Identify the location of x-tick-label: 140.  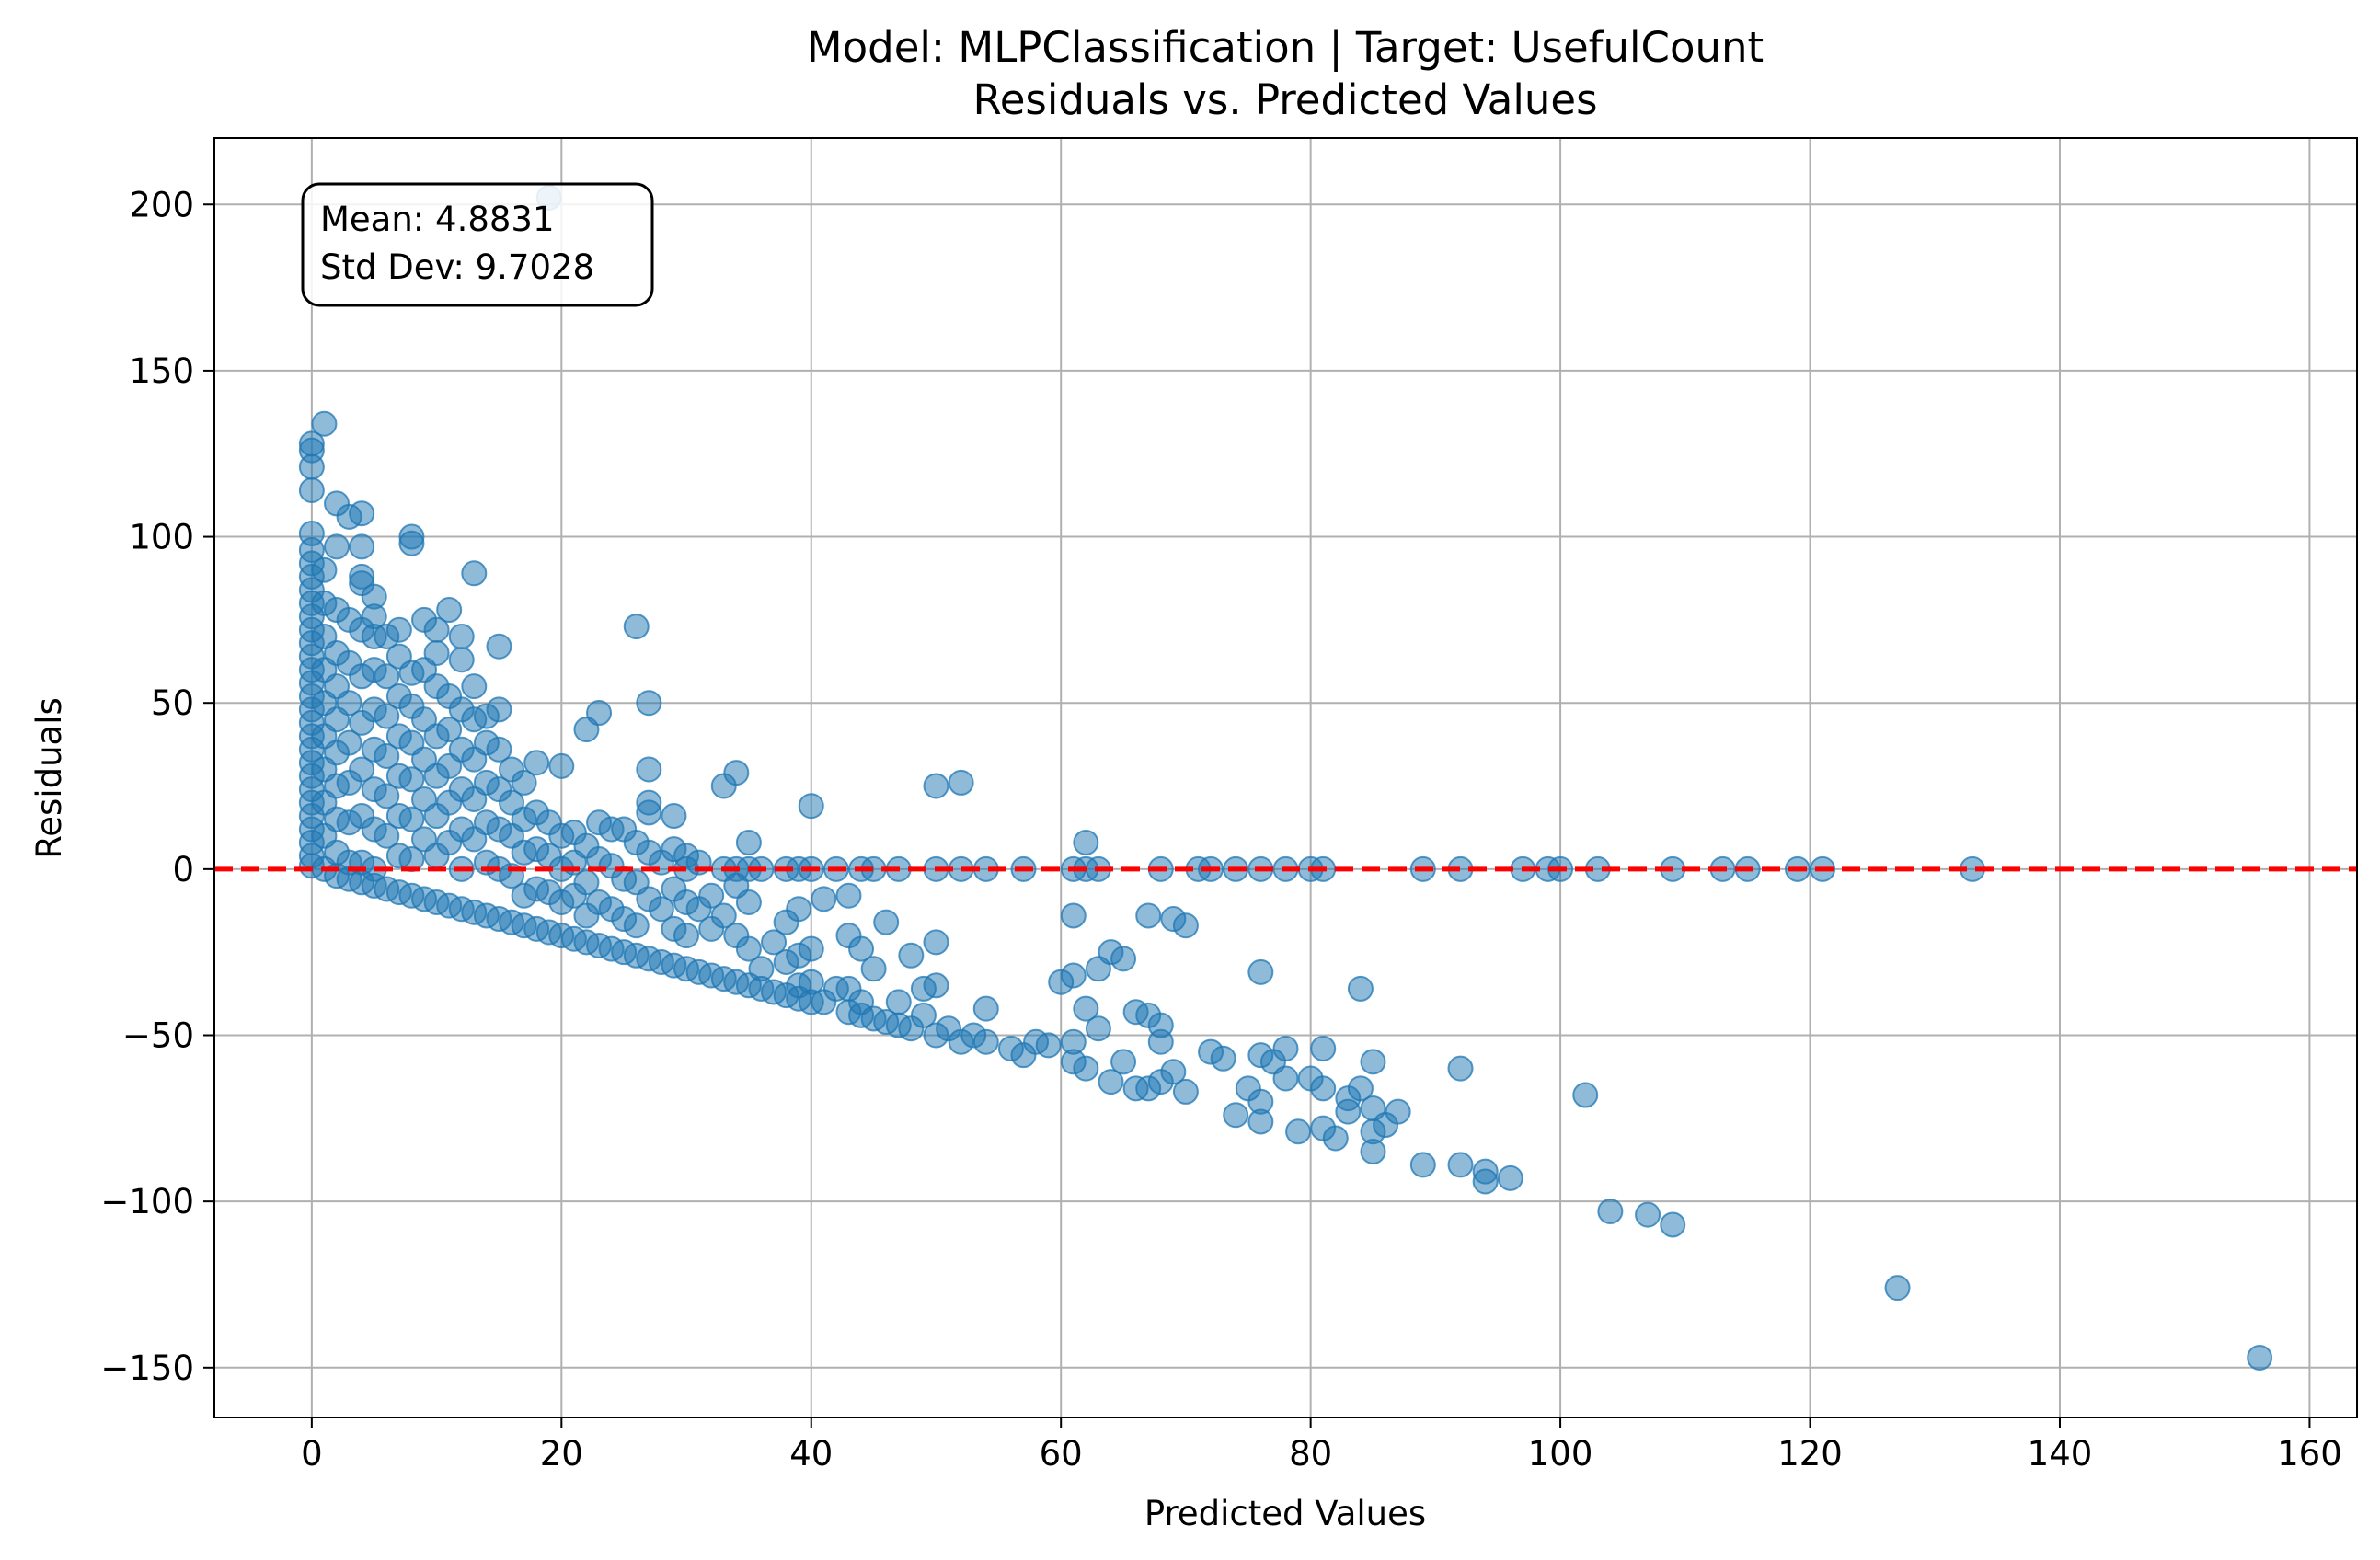
(2060, 1454).